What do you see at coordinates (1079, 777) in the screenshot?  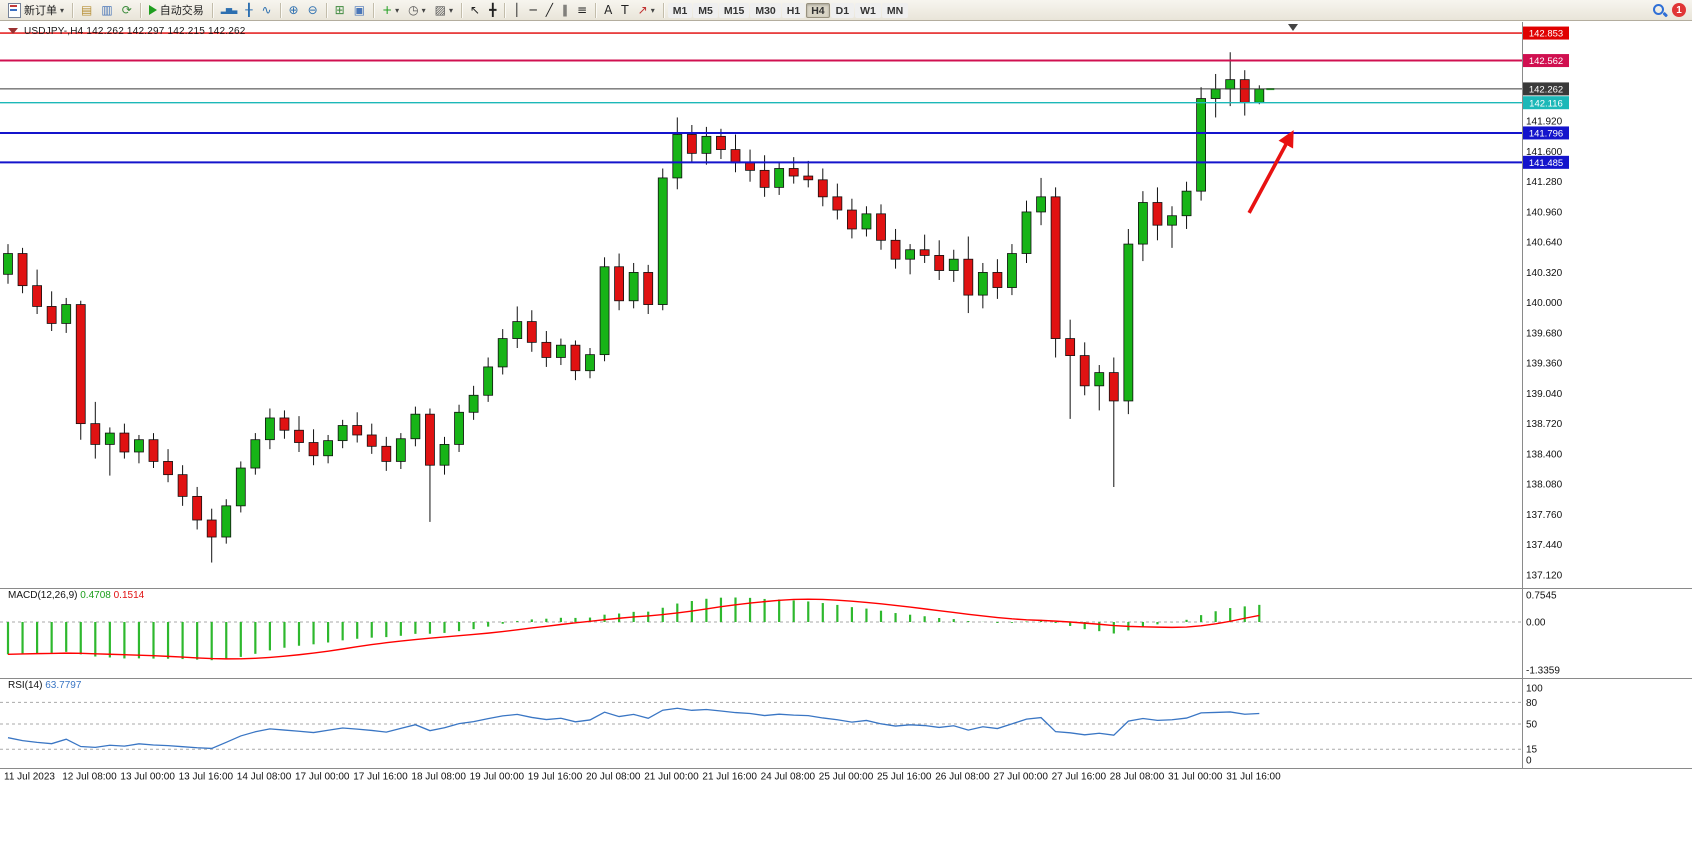 I see `time-axis-label: 27 Jul 16:00` at bounding box center [1079, 777].